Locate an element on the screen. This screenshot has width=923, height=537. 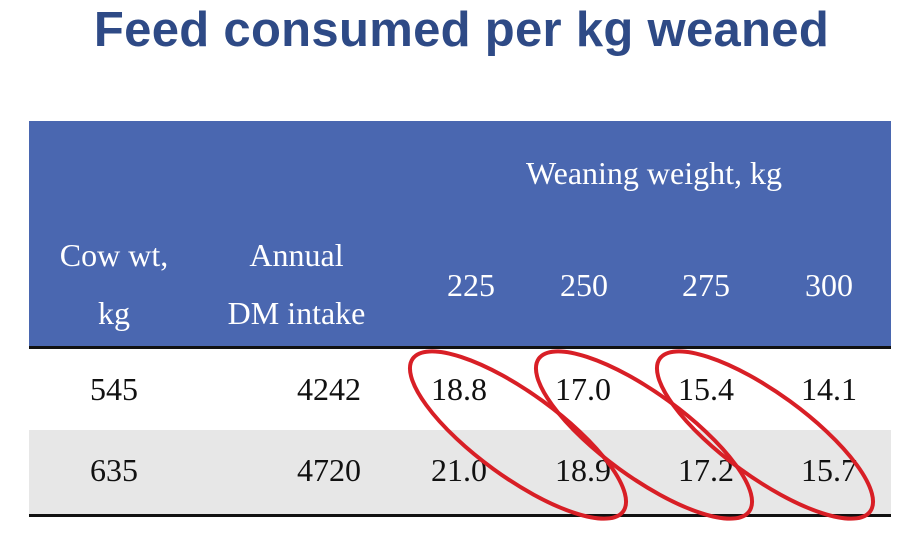
cow-wt-cell: 545 is located at coordinates (114, 389).